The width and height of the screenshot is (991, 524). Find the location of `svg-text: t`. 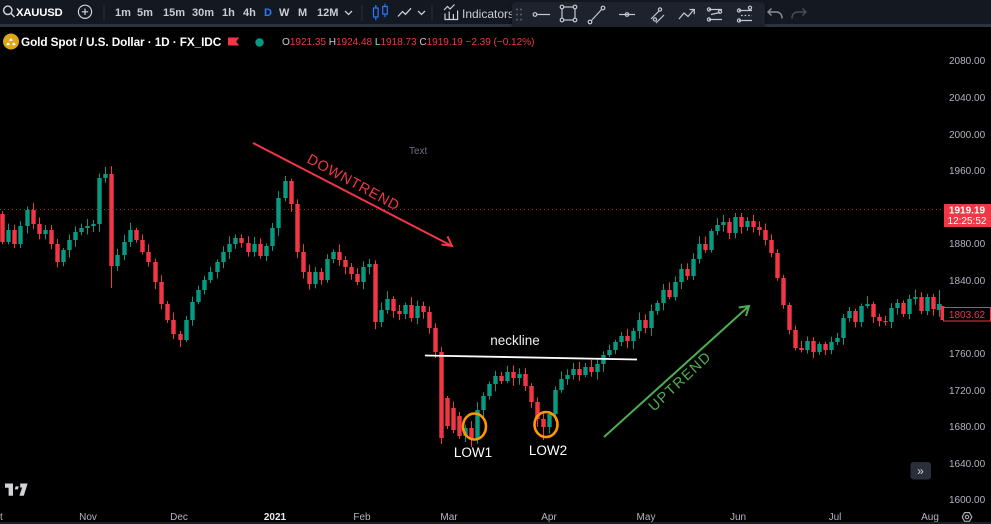

svg-text: t is located at coordinates (1, 517).